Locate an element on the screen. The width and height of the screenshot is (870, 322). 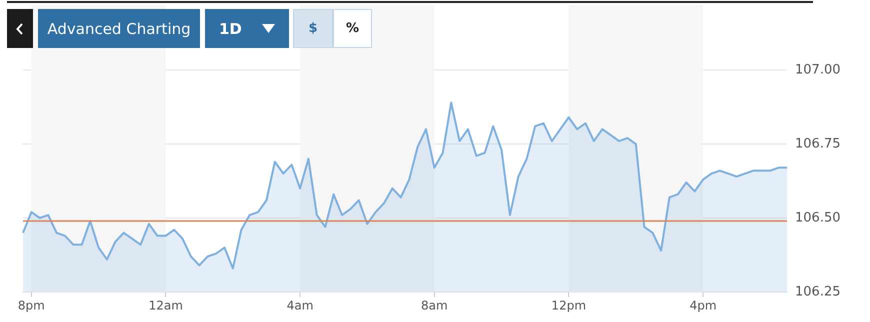
x-tick-label: 8am is located at coordinates (434, 305).